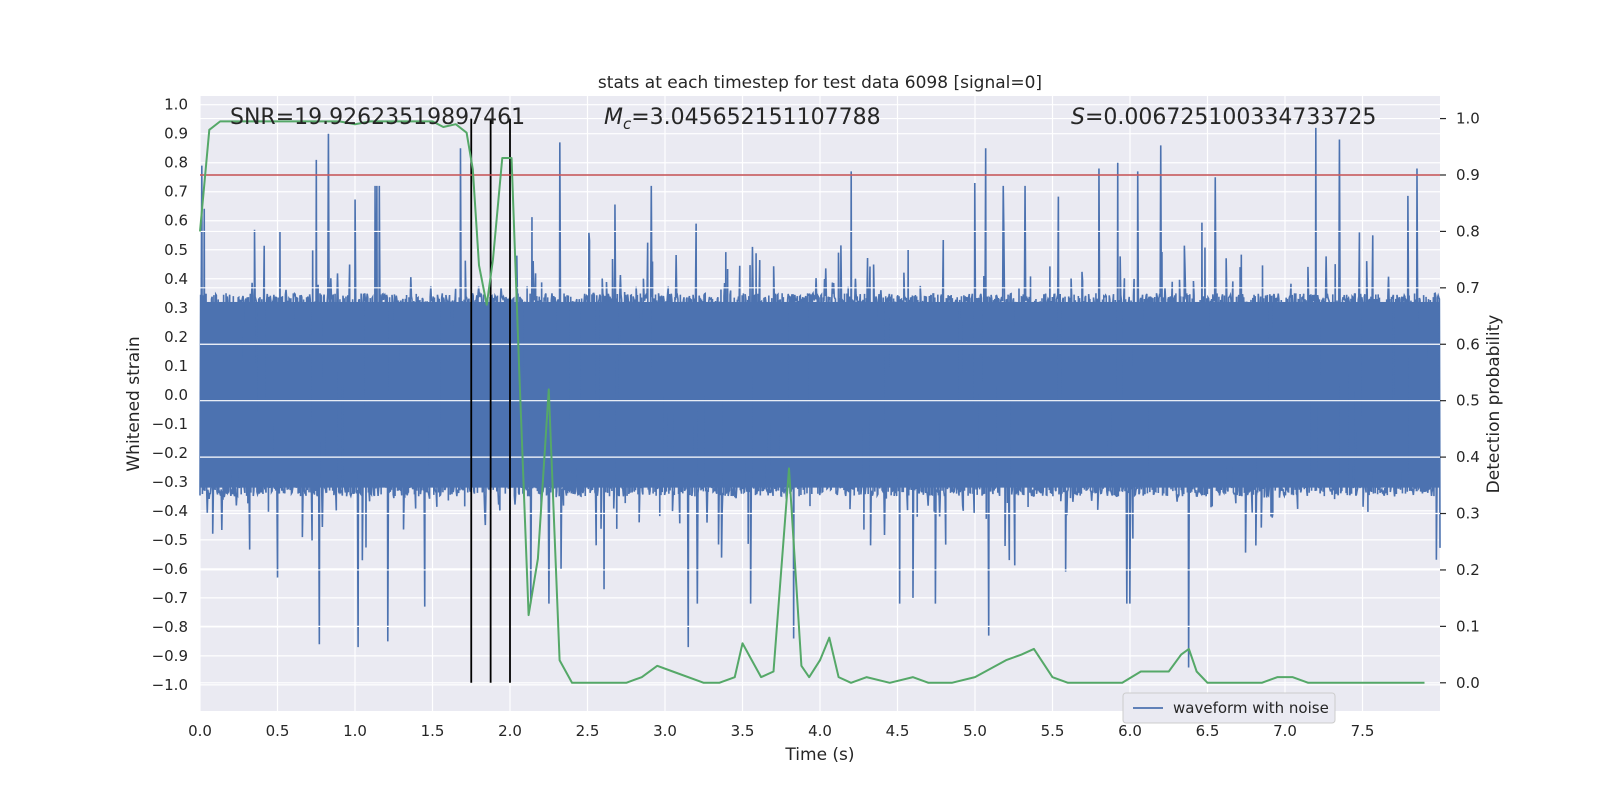  What do you see at coordinates (1130, 731) in the screenshot?
I see `x-tick-label: 6.0` at bounding box center [1130, 731].